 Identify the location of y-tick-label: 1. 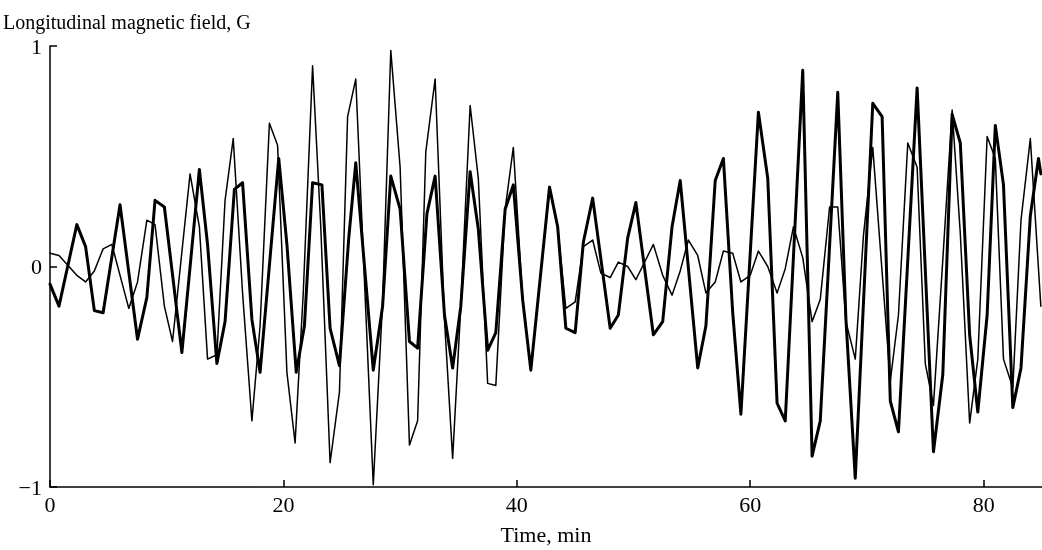
(36, 46).